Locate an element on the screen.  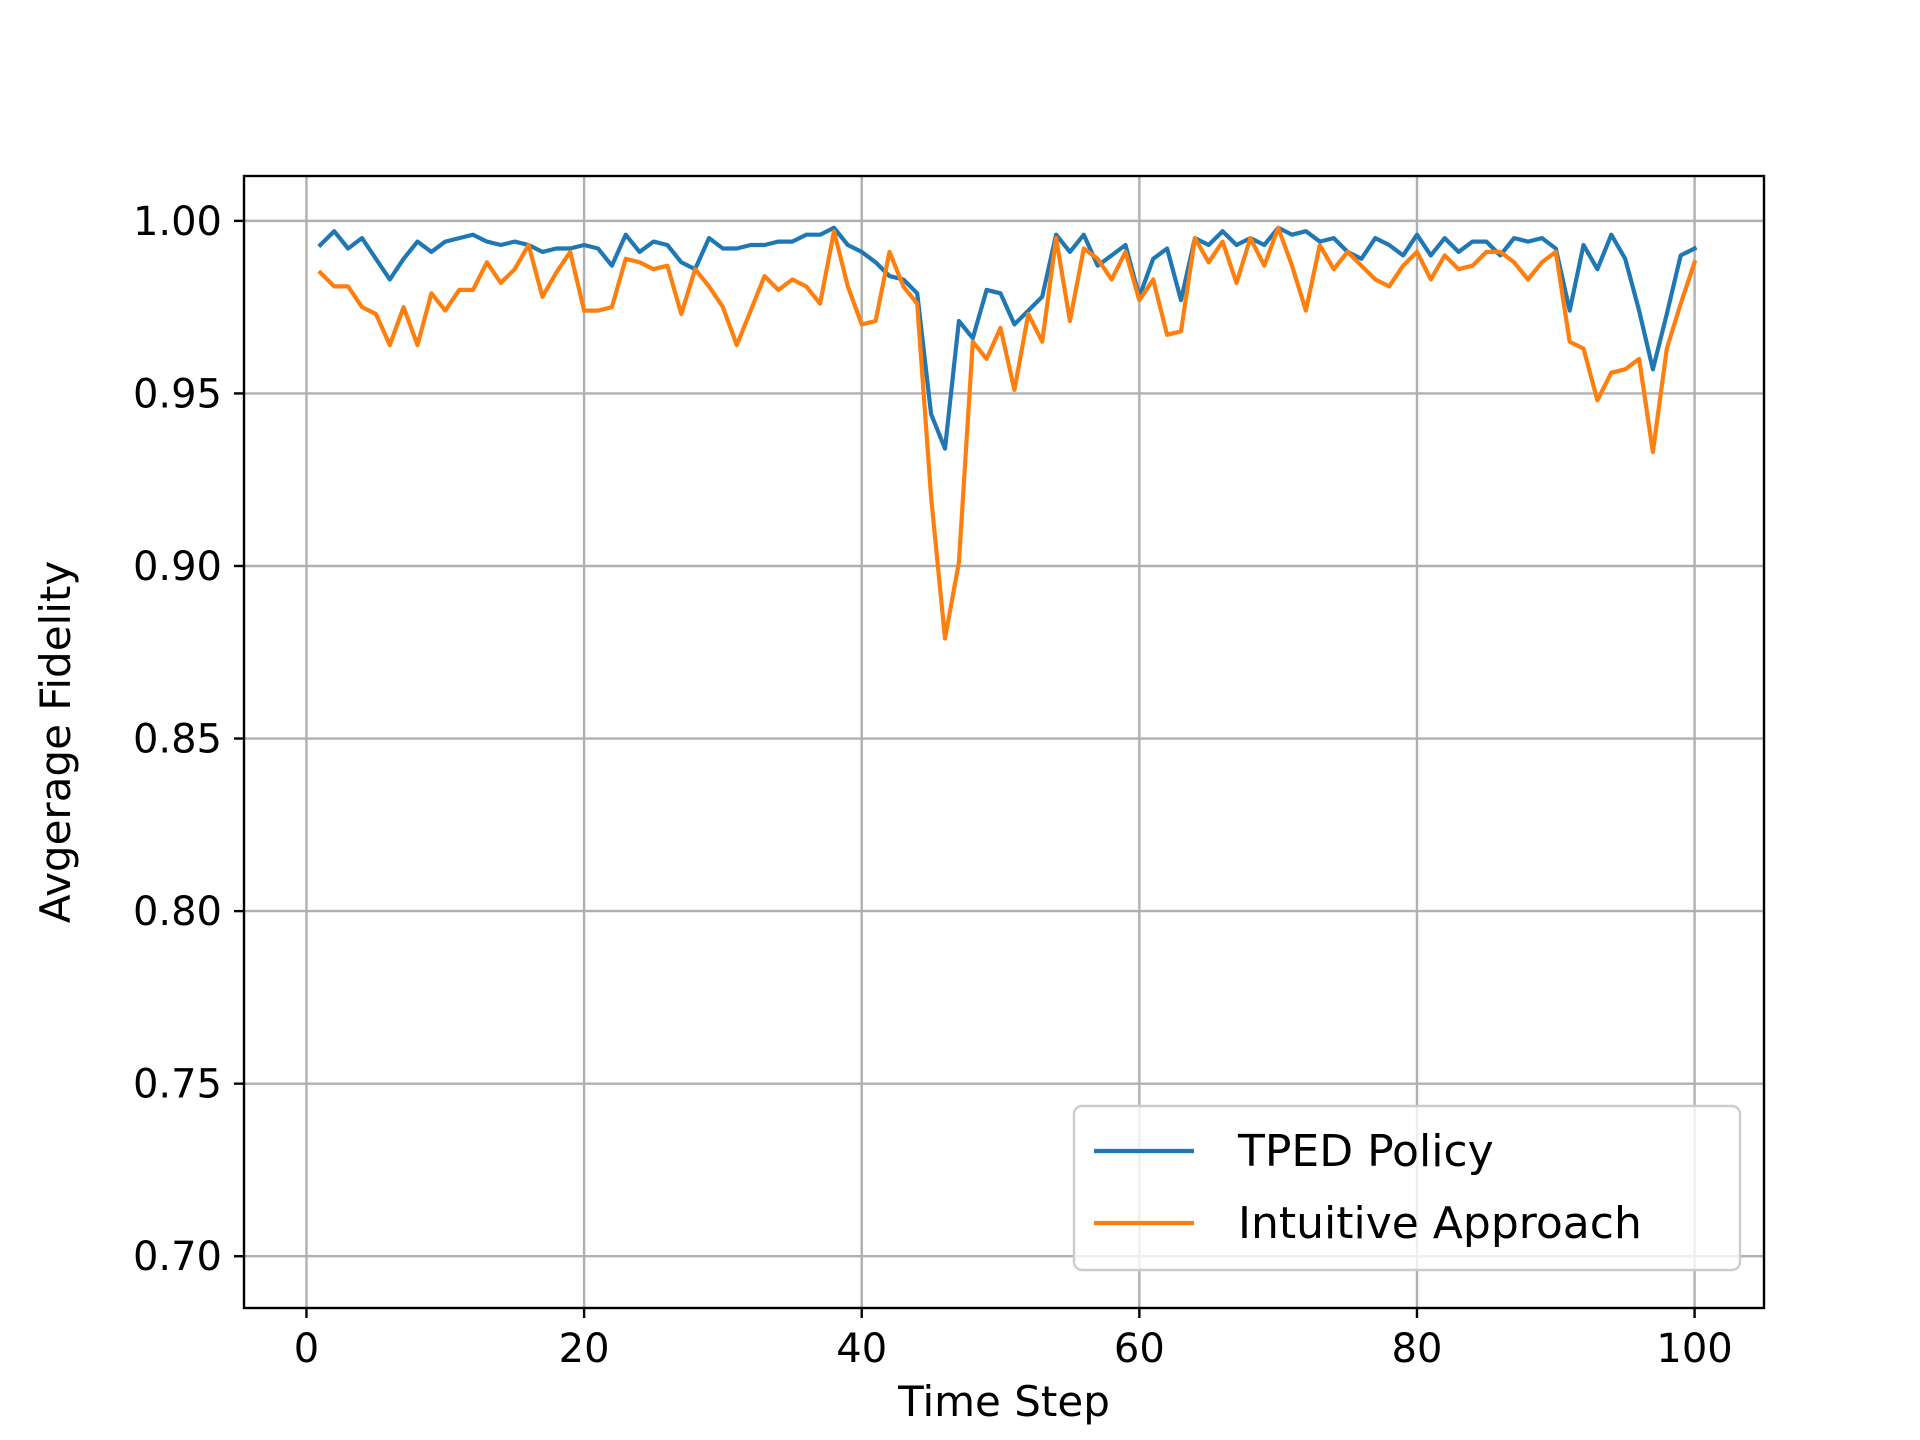
x-tick-label: 20 is located at coordinates (584, 1349).